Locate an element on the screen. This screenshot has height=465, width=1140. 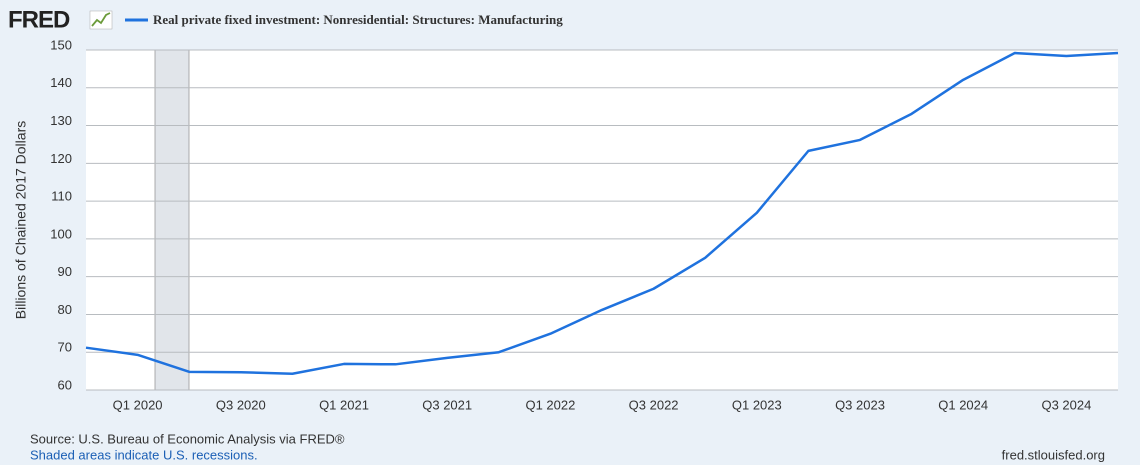
y-tick-label: 150 is located at coordinates (61, 44).